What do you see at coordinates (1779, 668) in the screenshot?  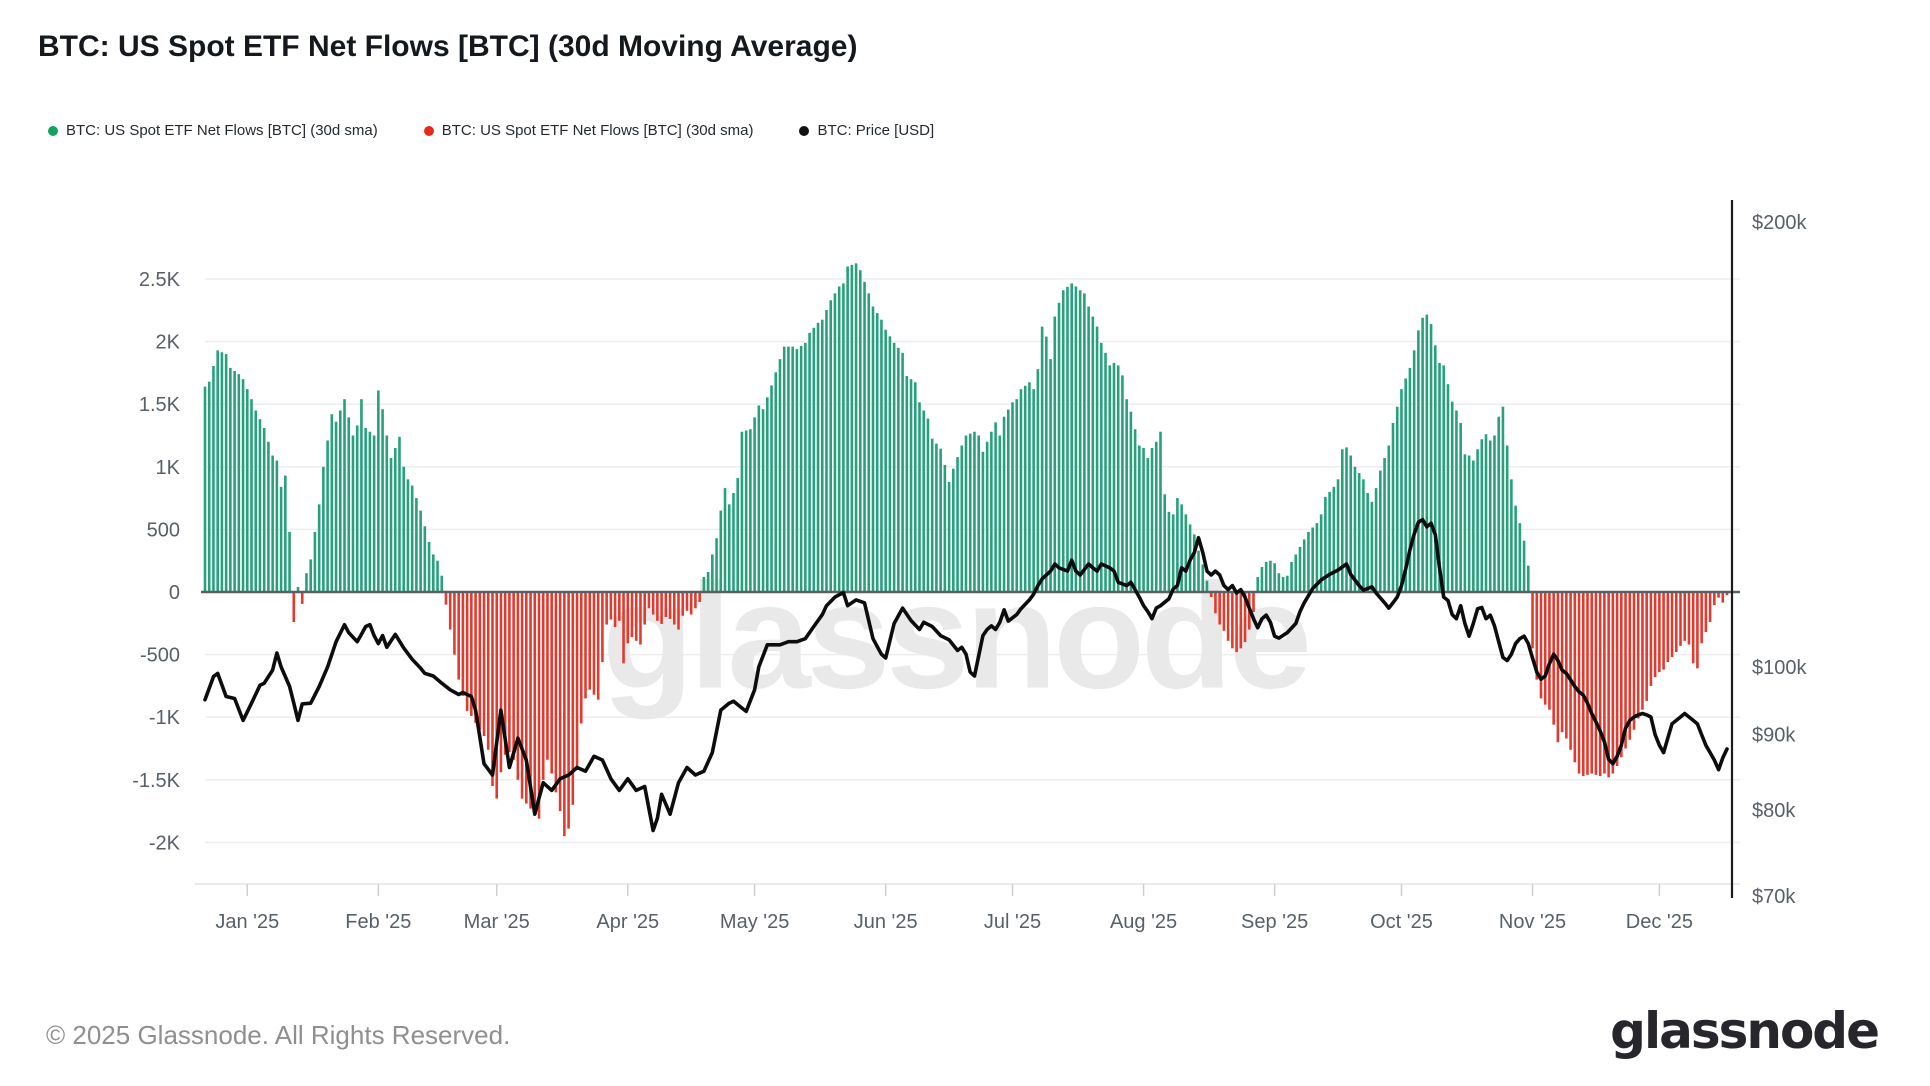 I see `svg-text: $100k` at bounding box center [1779, 668].